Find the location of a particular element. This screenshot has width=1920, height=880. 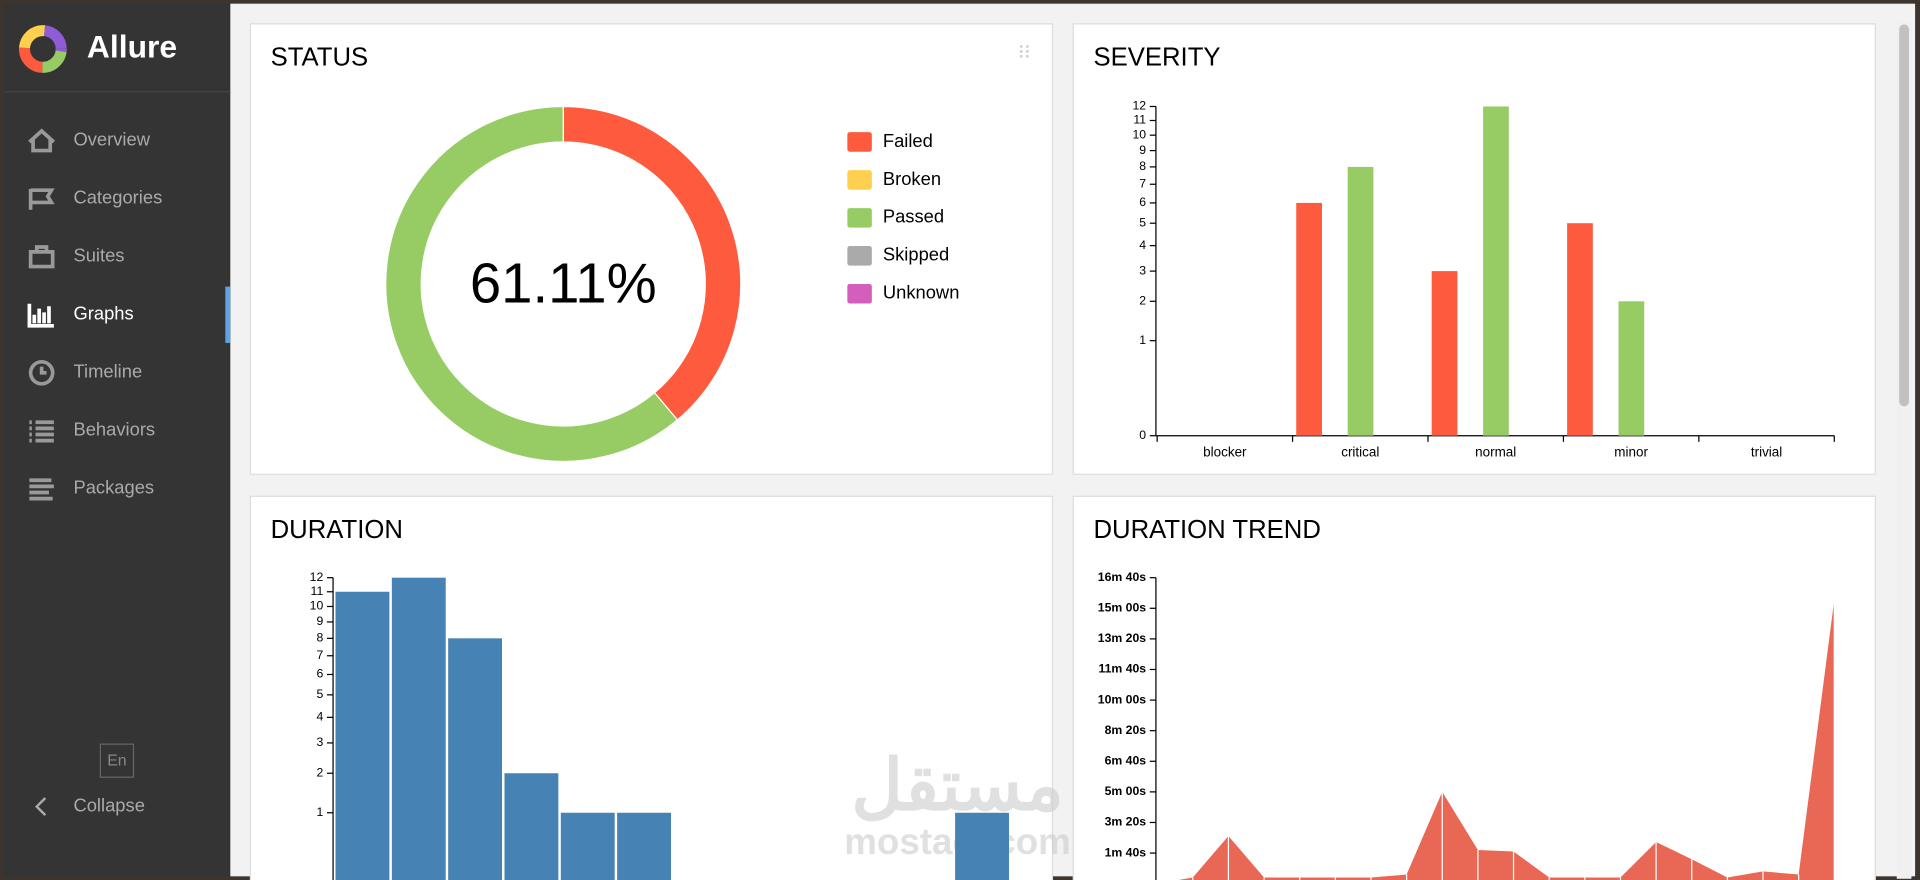

y-tick-label: 11m 40s is located at coordinates (1122, 669).